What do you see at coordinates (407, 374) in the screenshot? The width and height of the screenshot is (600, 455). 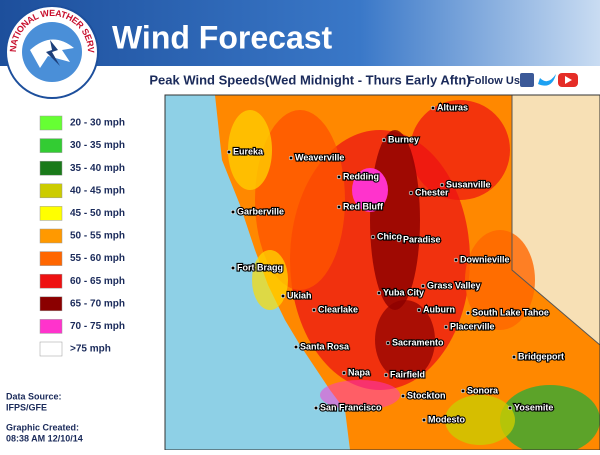 I see `city-label: Fairfield` at bounding box center [407, 374].